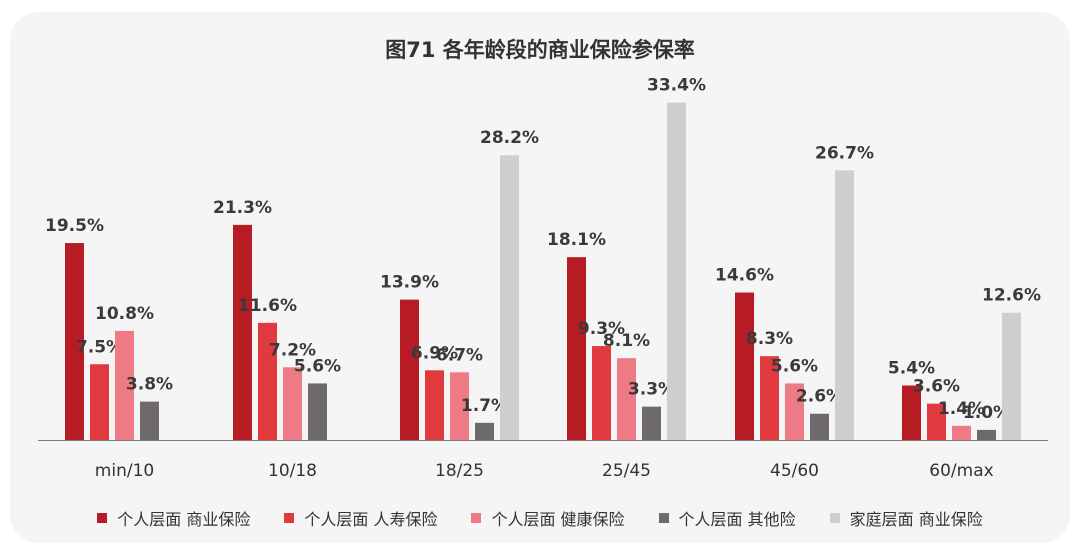 The height and width of the screenshot is (555, 1080). I want to click on bar-25/45-series-4, so click(676, 271).